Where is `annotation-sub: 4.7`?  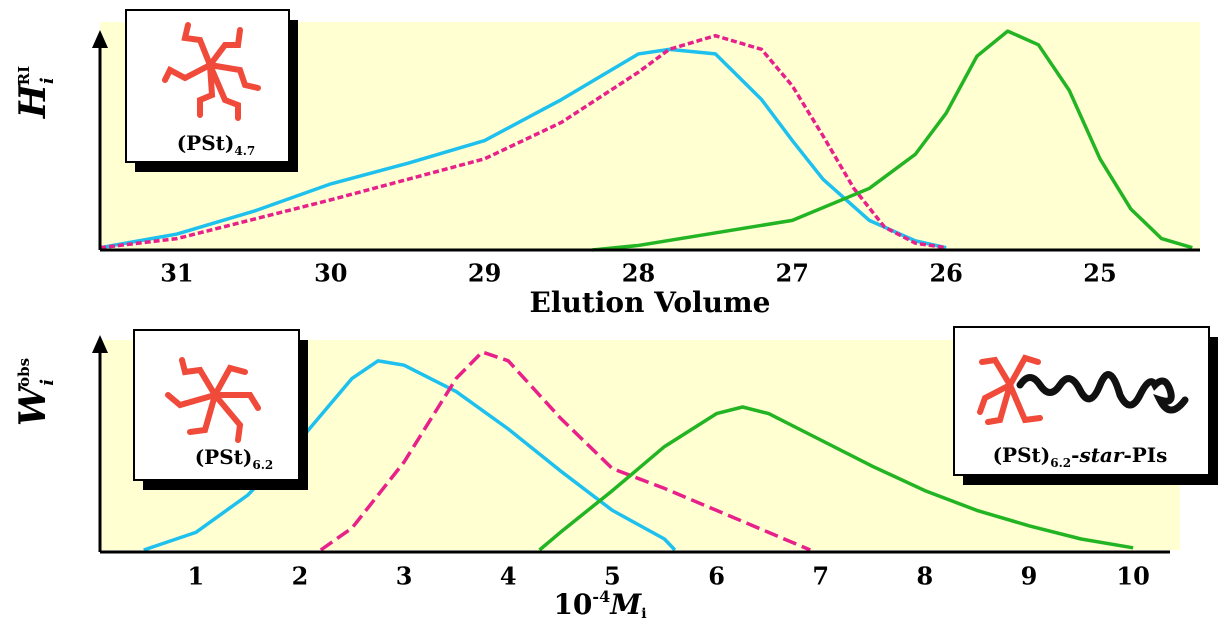
annotation-sub: 4.7 is located at coordinates (244, 151).